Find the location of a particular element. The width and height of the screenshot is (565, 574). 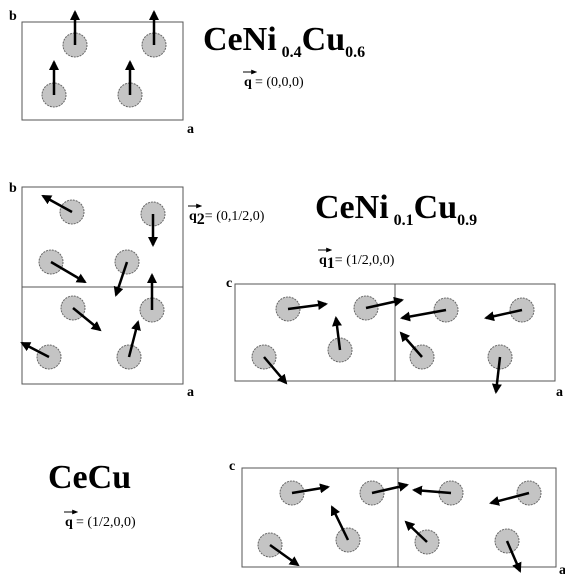

q-vector: q1= (1/2,0,0) is located at coordinates (356, 259).